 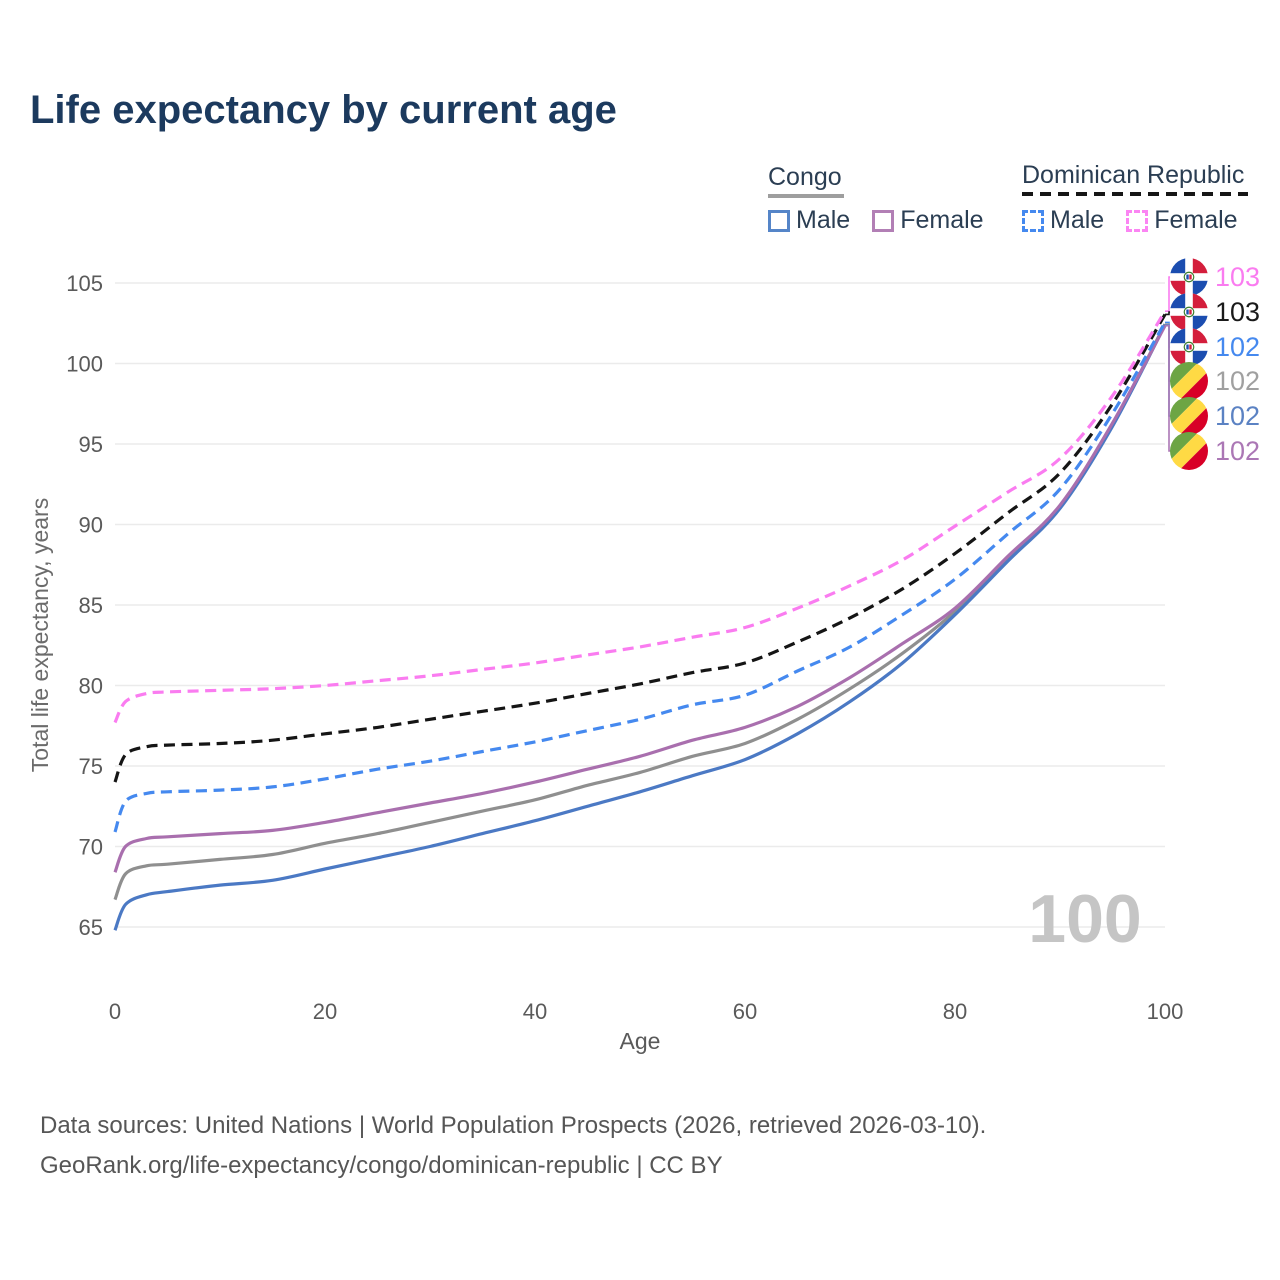 I want to click on svg-text: 40, so click(x=535, y=1011).